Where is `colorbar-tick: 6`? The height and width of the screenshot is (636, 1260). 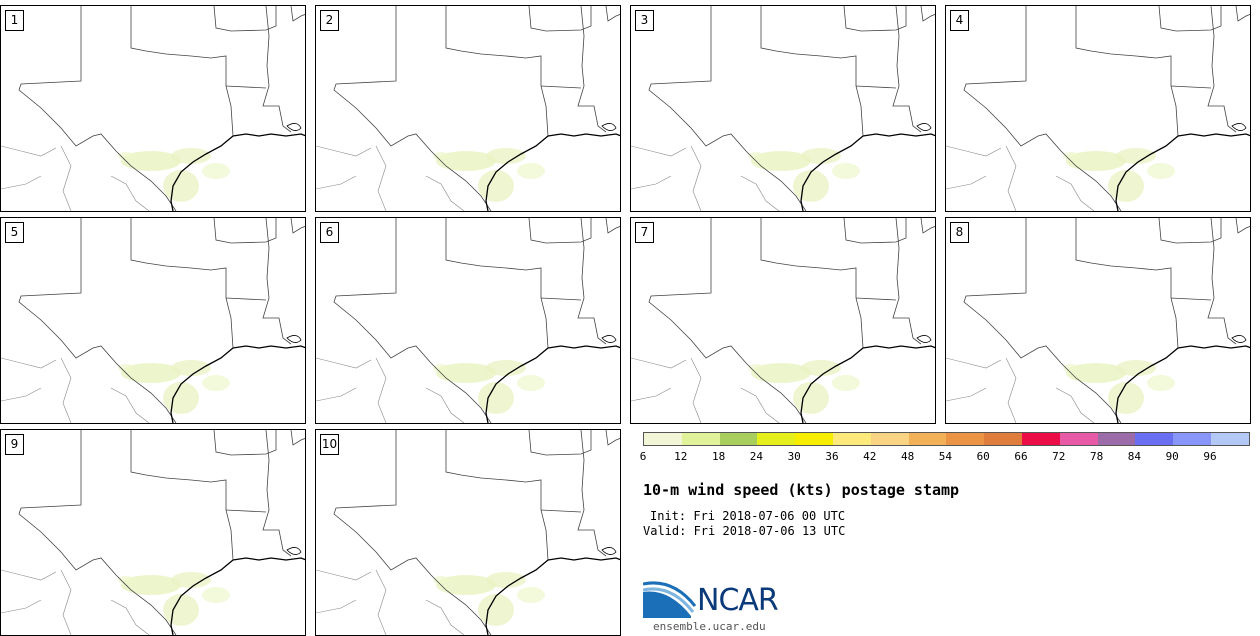 colorbar-tick: 6 is located at coordinates (643, 456).